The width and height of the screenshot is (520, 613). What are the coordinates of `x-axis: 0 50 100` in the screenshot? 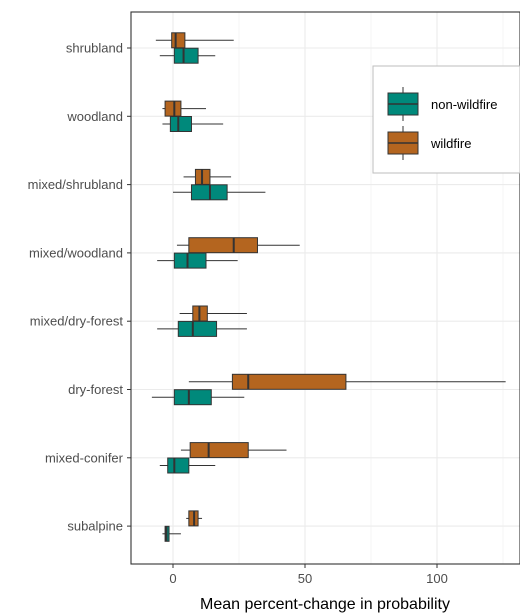 It's located at (308, 575).